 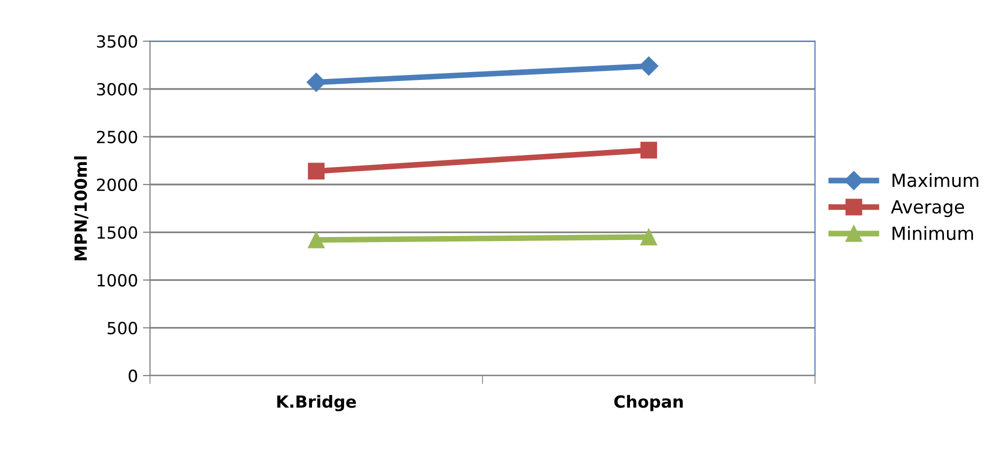 I want to click on y-tick-label: 3500, so click(x=117, y=41).